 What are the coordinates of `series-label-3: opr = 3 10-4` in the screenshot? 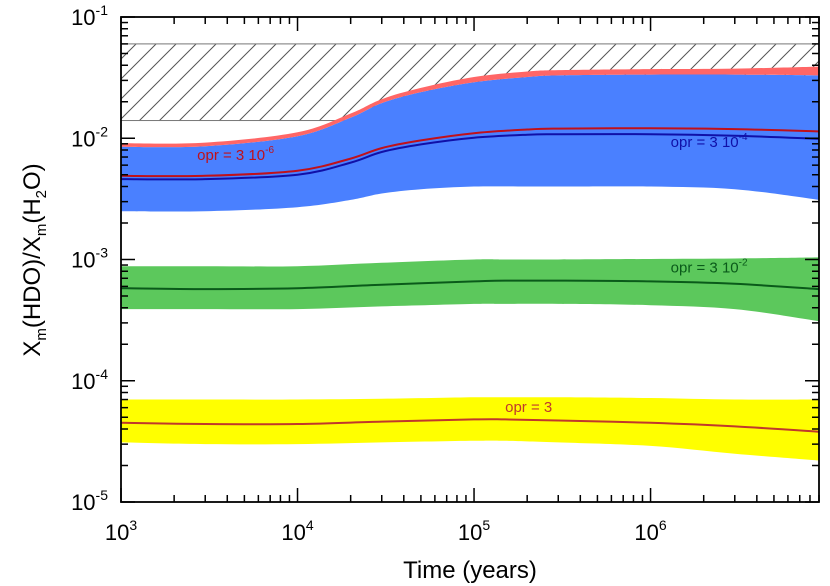 It's located at (709, 141).